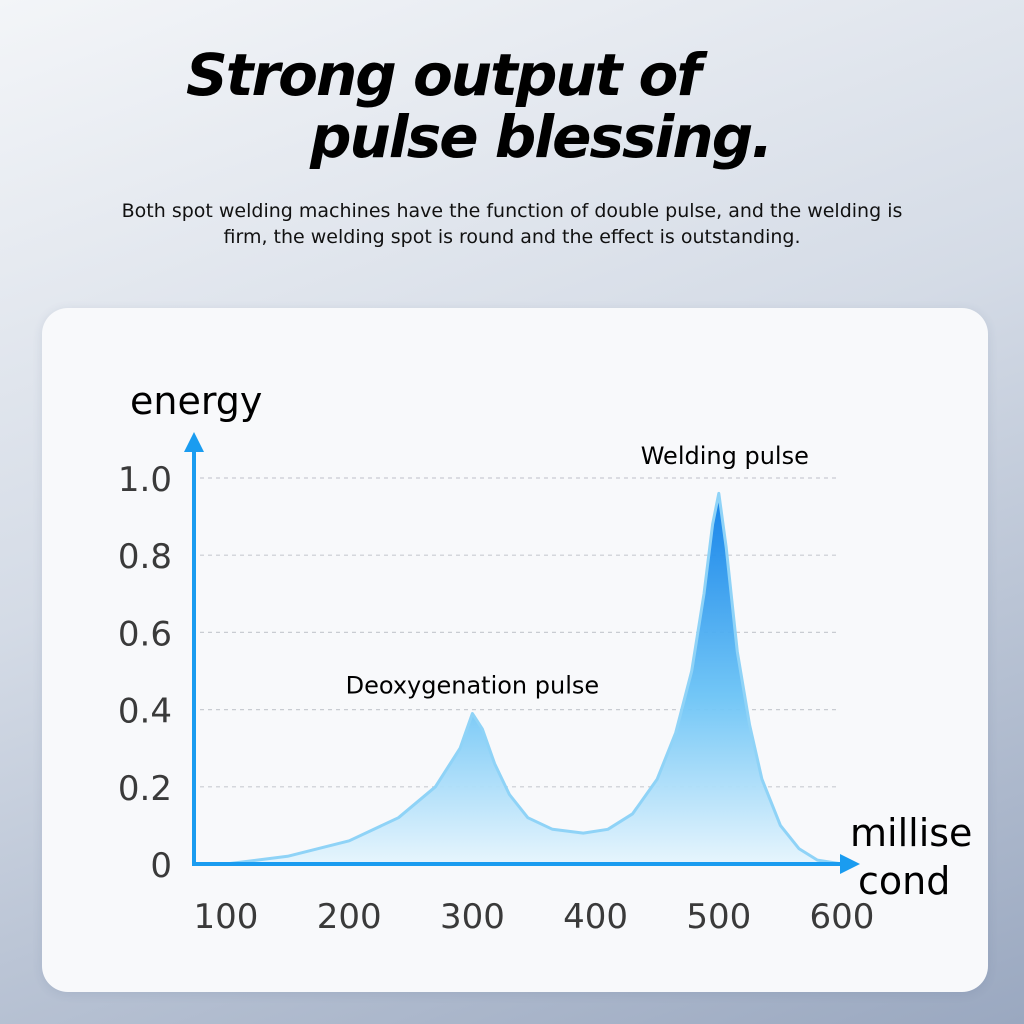  What do you see at coordinates (145, 480) in the screenshot?
I see `y-tick-label: 1.0` at bounding box center [145, 480].